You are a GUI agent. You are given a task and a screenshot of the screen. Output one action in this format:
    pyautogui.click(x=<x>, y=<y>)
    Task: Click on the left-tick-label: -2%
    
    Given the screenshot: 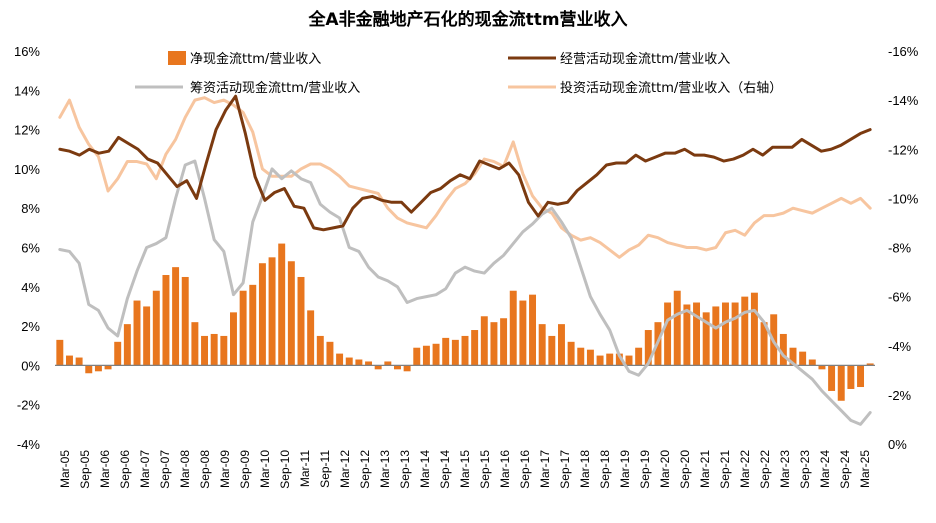 What is the action you would take?
    pyautogui.click(x=29, y=405)
    